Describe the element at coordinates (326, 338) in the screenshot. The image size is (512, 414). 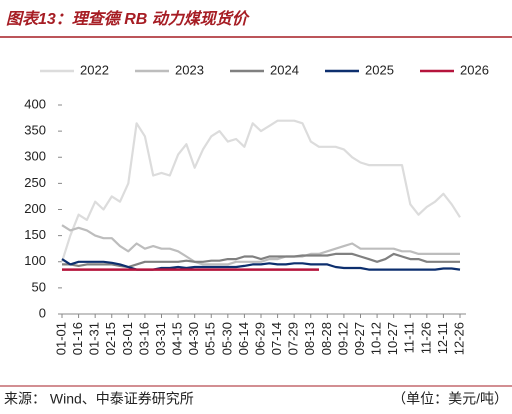
I see `x-tick-label: 08-28` at that location.